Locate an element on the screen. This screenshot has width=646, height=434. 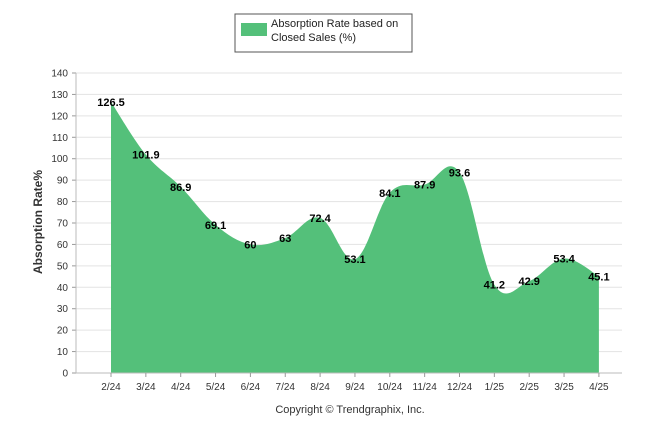
x-tick-label: 8/24 is located at coordinates (320, 387).